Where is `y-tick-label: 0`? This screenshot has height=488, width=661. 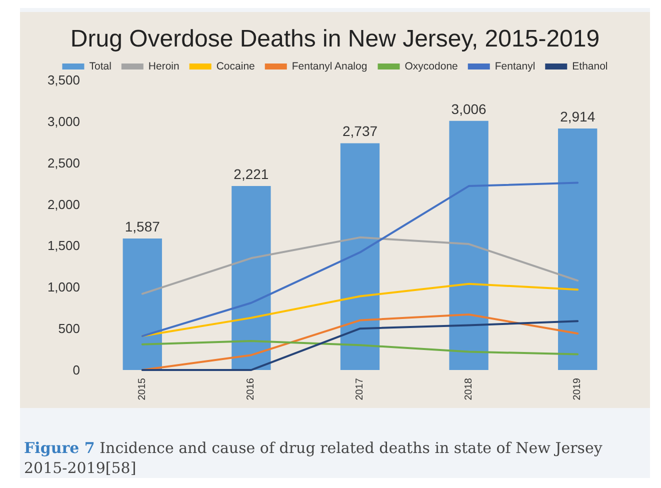
y-tick-label: 0 is located at coordinates (76, 370).